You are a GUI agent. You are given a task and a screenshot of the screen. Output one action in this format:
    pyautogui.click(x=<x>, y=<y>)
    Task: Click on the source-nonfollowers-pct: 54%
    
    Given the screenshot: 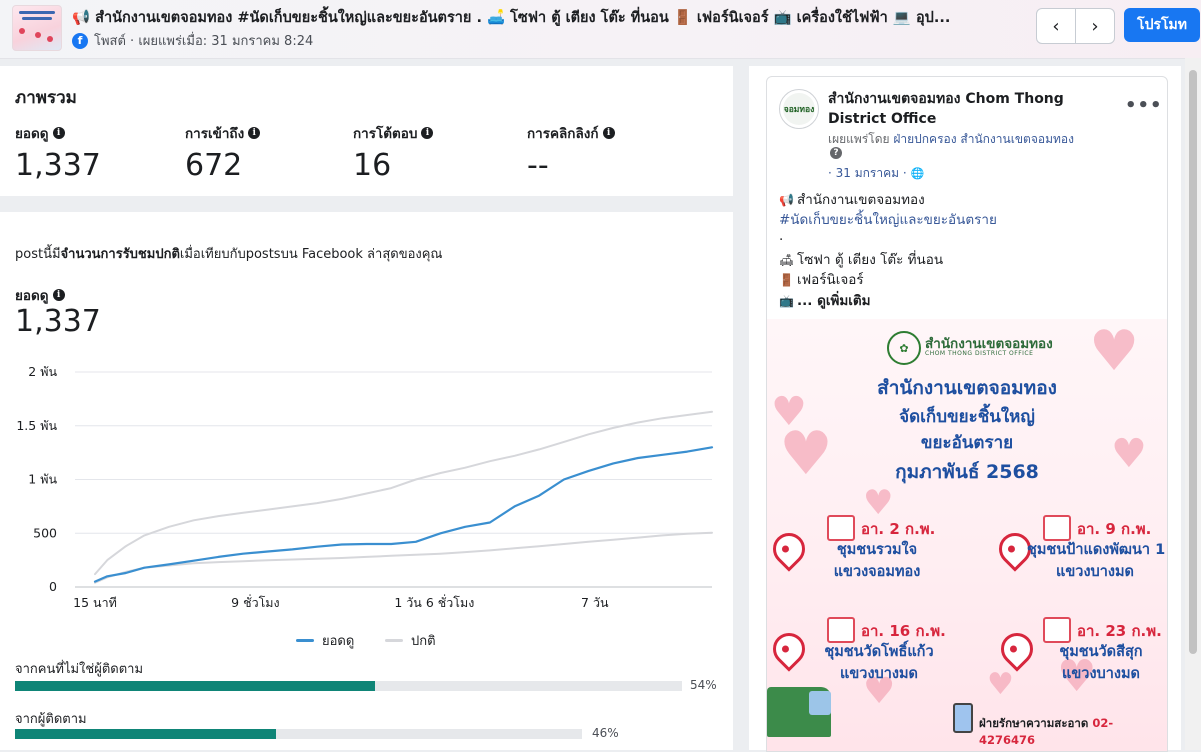 What is the action you would take?
    pyautogui.click(x=703, y=685)
    